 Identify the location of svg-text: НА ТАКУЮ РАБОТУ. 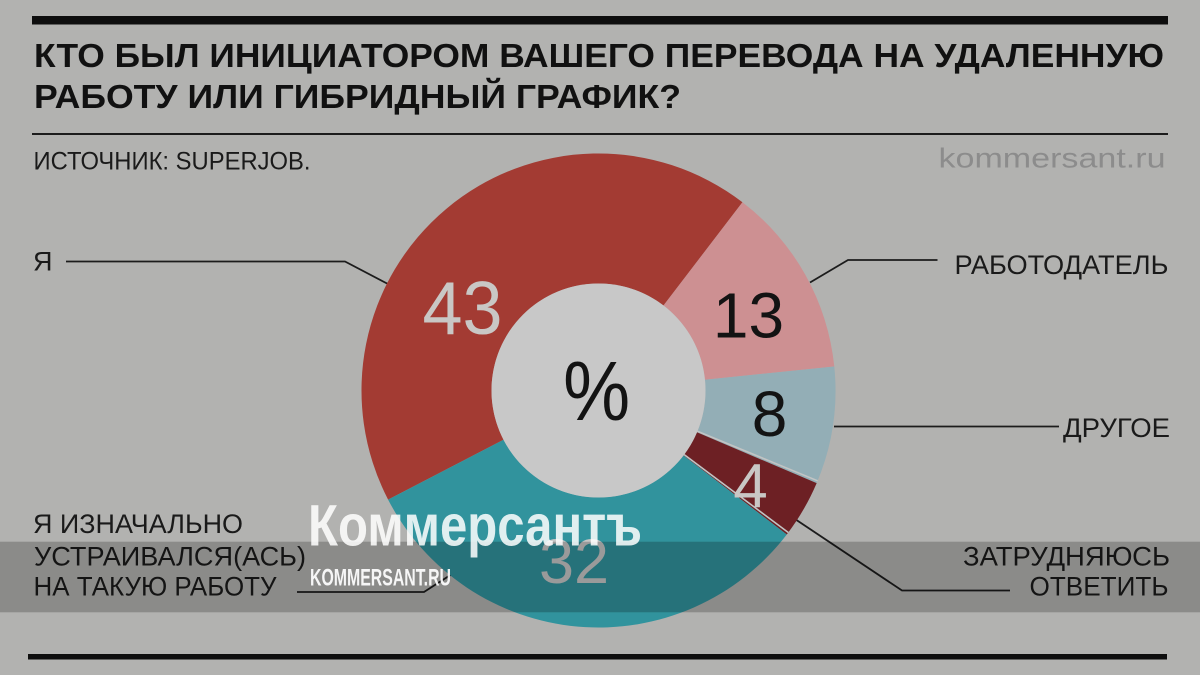
(156, 587).